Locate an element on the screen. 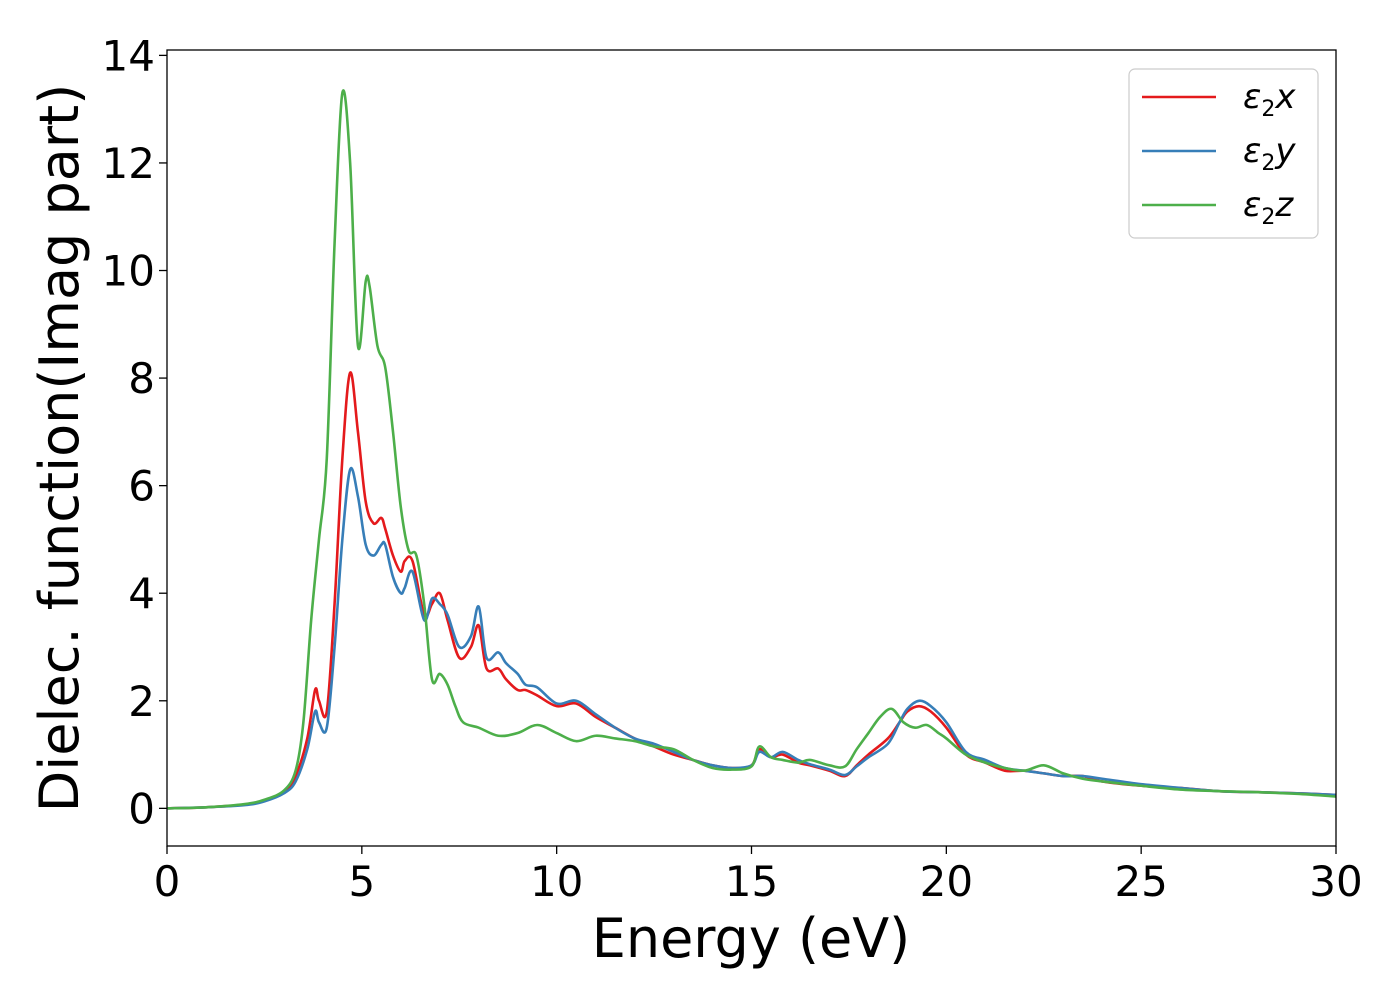 This screenshot has height=1000, width=1400. x-tick-label: 15 is located at coordinates (751, 881).